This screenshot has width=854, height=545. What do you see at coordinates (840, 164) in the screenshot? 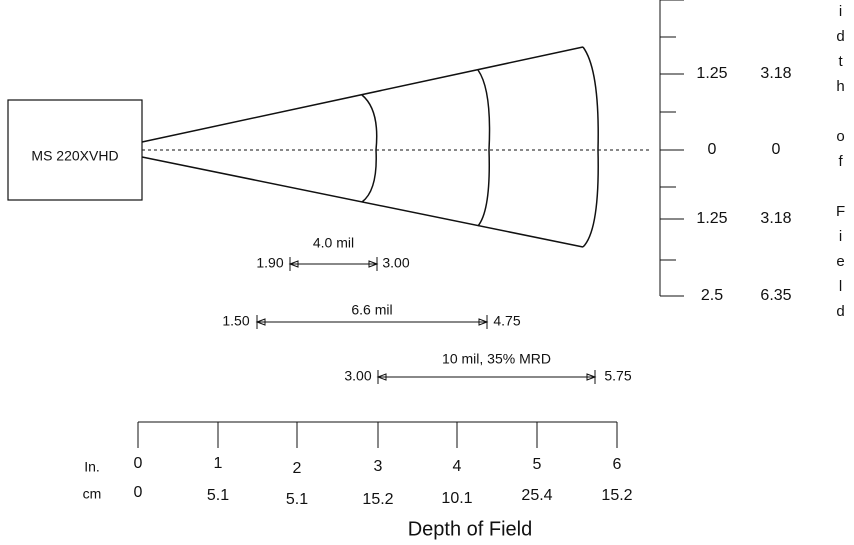
I see `width-title: Width of Field` at bounding box center [840, 164].